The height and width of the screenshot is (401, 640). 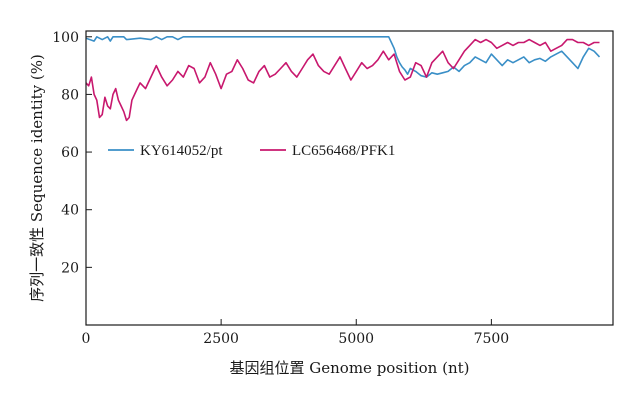 What do you see at coordinates (356, 339) in the screenshot?
I see `x-tick-label: 5000` at bounding box center [356, 339].